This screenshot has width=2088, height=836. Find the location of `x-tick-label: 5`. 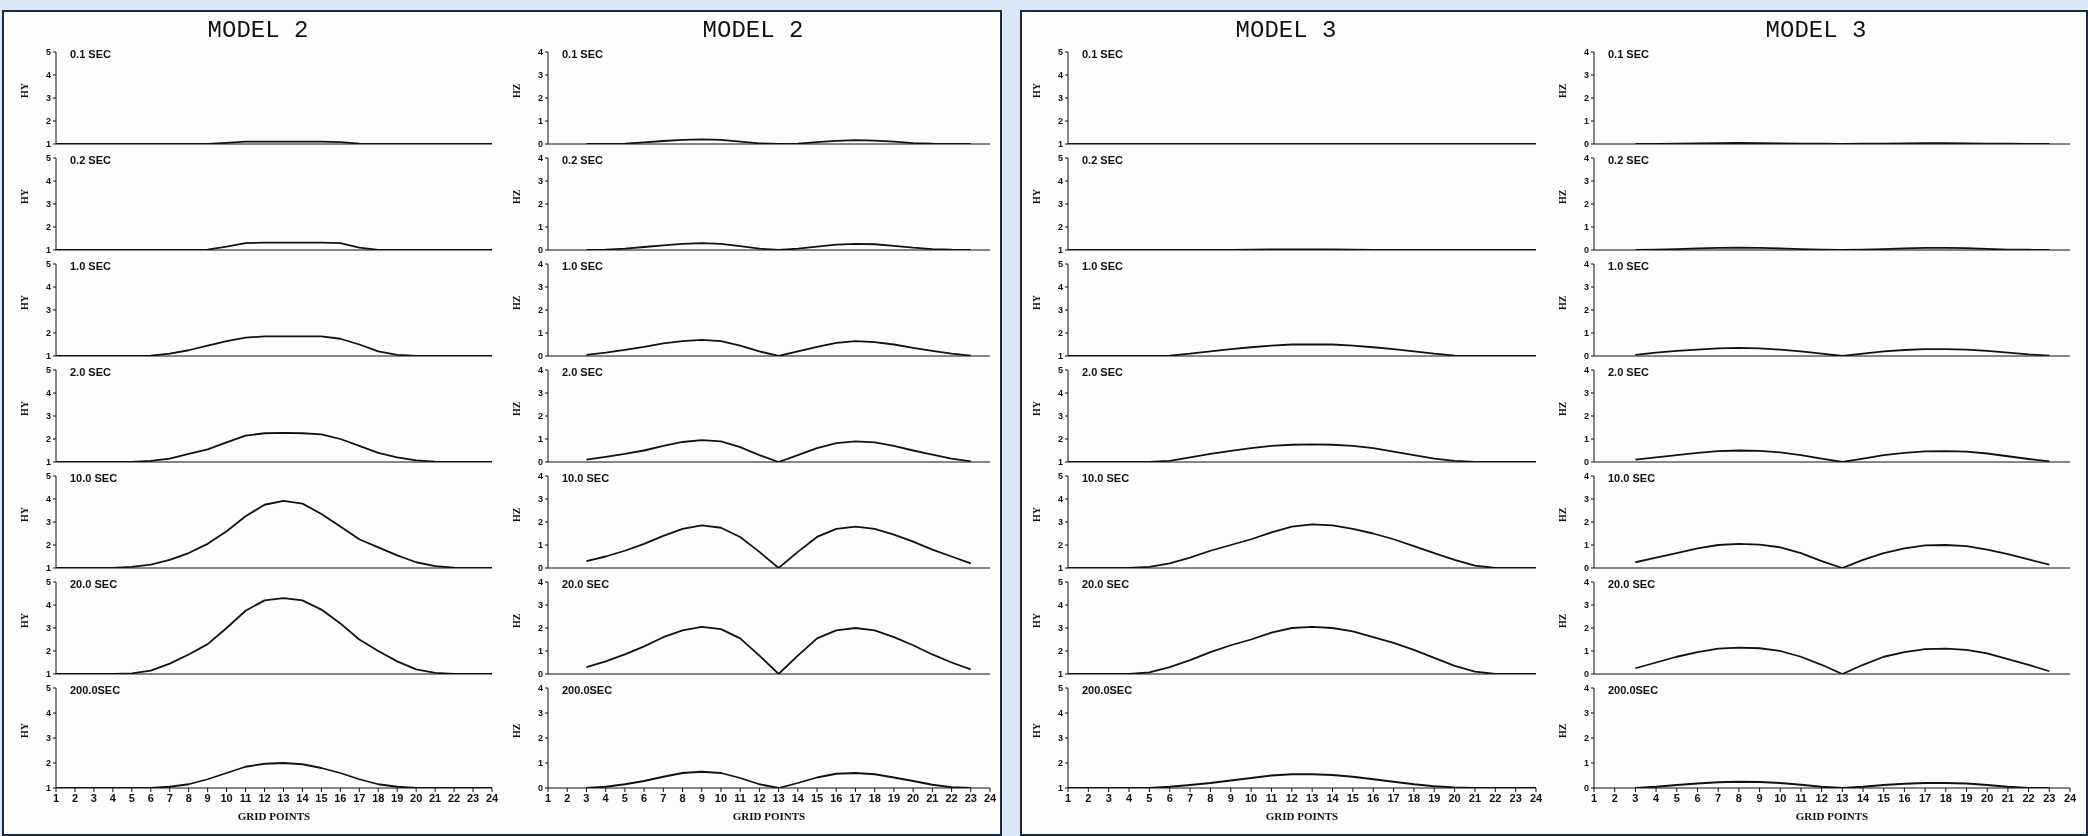

x-tick-label: 5 is located at coordinates (624, 797).